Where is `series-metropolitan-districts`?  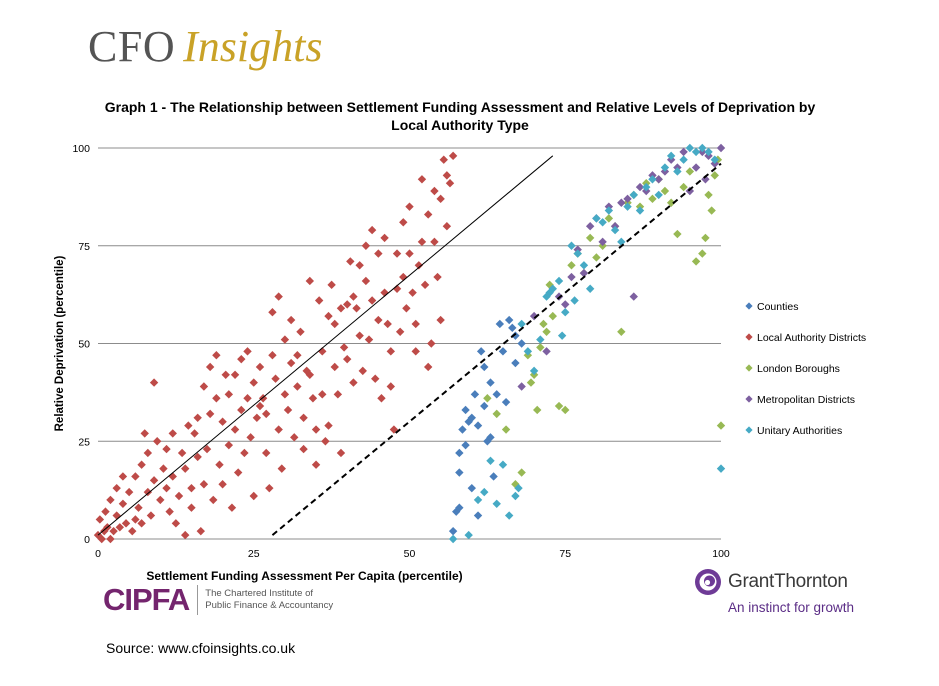
series-metropolitan-districts is located at coordinates (621, 267).